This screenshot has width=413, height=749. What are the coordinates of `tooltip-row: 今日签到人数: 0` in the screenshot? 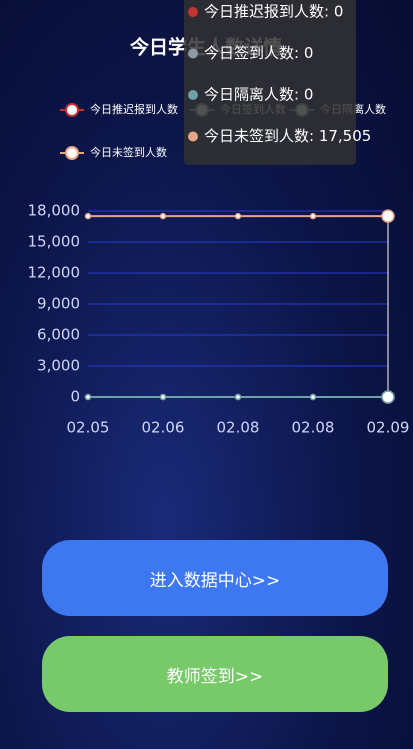 It's located at (258, 53).